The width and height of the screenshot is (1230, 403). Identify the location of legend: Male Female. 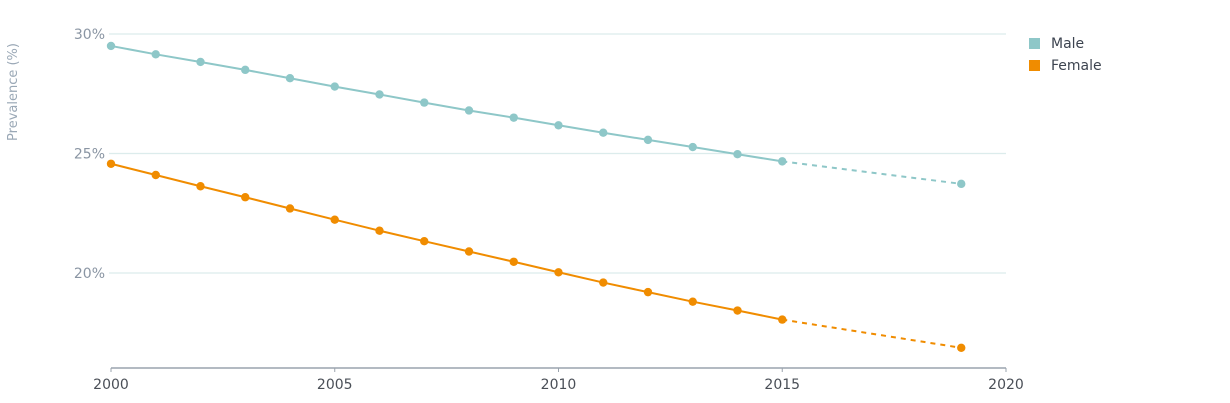
(1065, 55).